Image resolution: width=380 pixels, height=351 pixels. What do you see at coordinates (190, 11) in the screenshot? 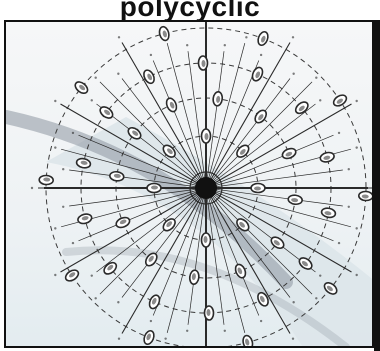
I see `page-title: polycyclic` at bounding box center [190, 11].